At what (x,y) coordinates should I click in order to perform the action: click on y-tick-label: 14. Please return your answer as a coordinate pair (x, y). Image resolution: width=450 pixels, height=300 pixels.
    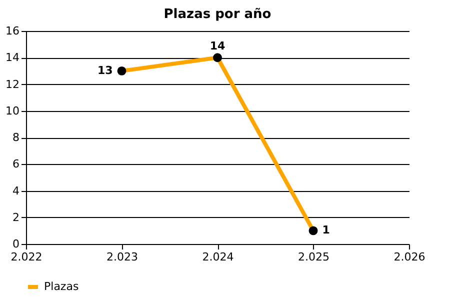
    Looking at the image, I should click on (13, 57).